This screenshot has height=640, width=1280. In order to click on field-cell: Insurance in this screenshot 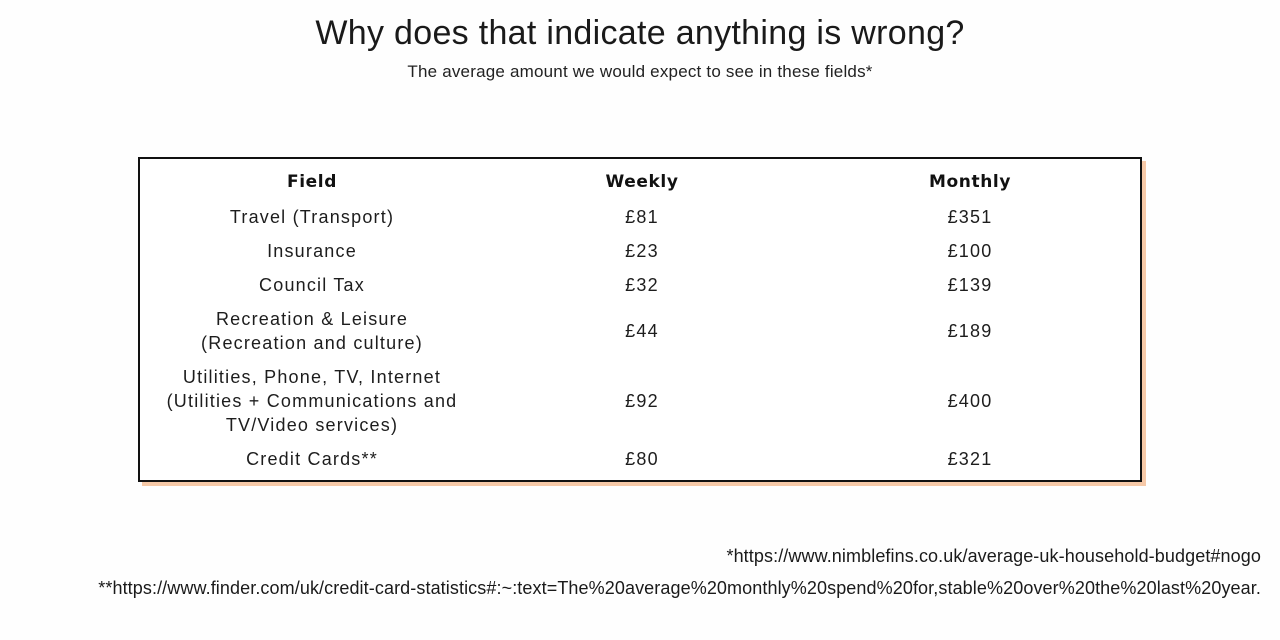, I will do `click(312, 256)`.